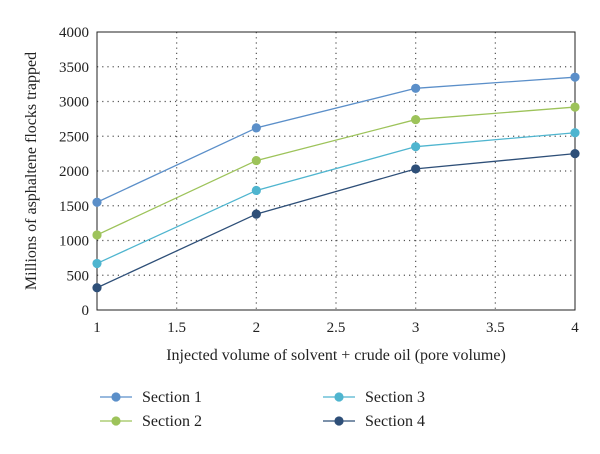 This screenshot has height=454, width=600. Describe the element at coordinates (172, 421) in the screenshot. I see `legend-label: Section 2` at that location.